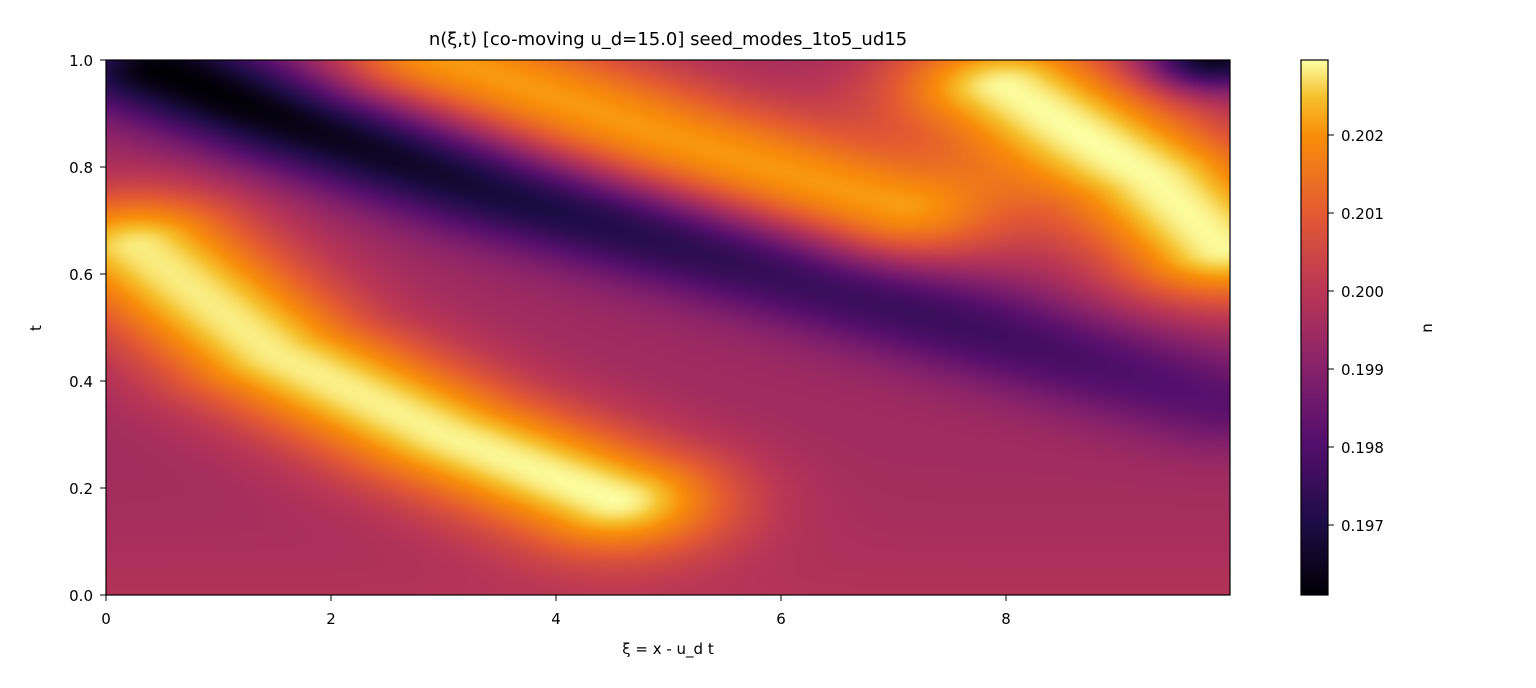  Describe the element at coordinates (1368, 327) in the screenshot. I see `colorbar: 0.197 0.198 0.199 0.200 0.201 0.202 n` at that location.